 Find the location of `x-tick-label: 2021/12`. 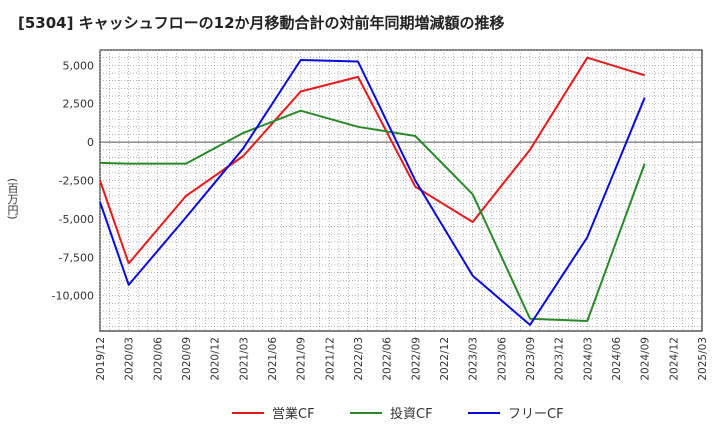

x-tick-label: 2021/12 is located at coordinates (330, 359).